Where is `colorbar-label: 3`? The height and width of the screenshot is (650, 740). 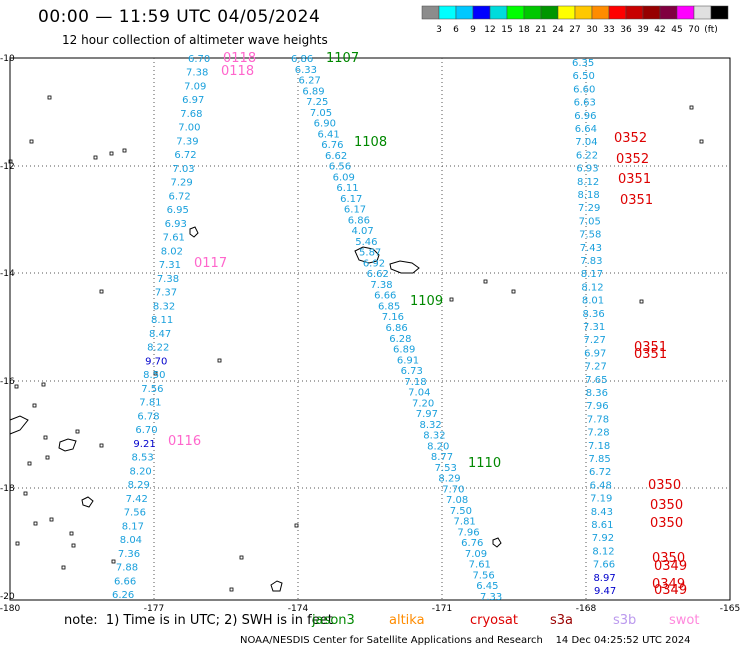
colorbar-label: 3 is located at coordinates (439, 30).